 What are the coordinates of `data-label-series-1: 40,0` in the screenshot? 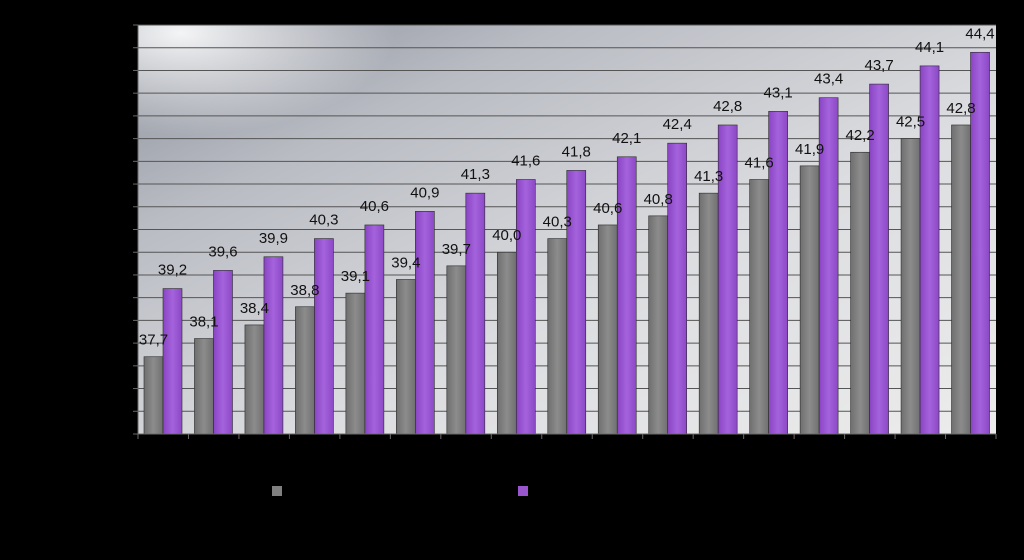 It's located at (506, 235).